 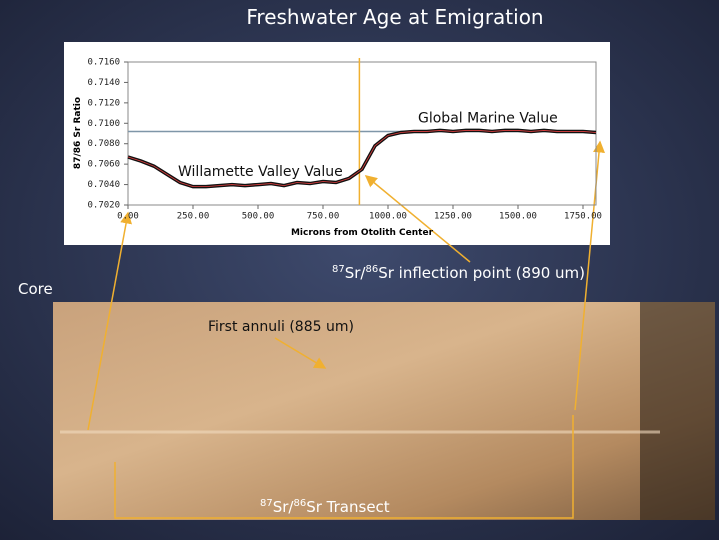 I want to click on y-tick-label: 0.7080, so click(x=103, y=144).